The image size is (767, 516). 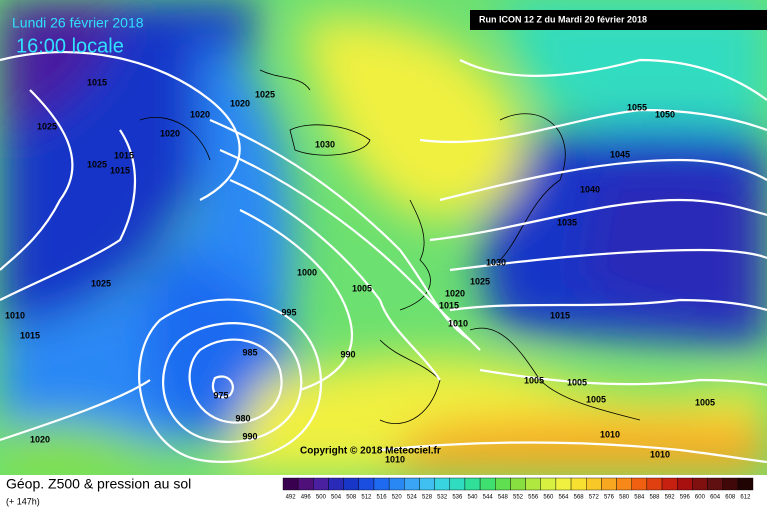 What do you see at coordinates (639, 498) in the screenshot?
I see `colorbar-label: 584` at bounding box center [639, 498].